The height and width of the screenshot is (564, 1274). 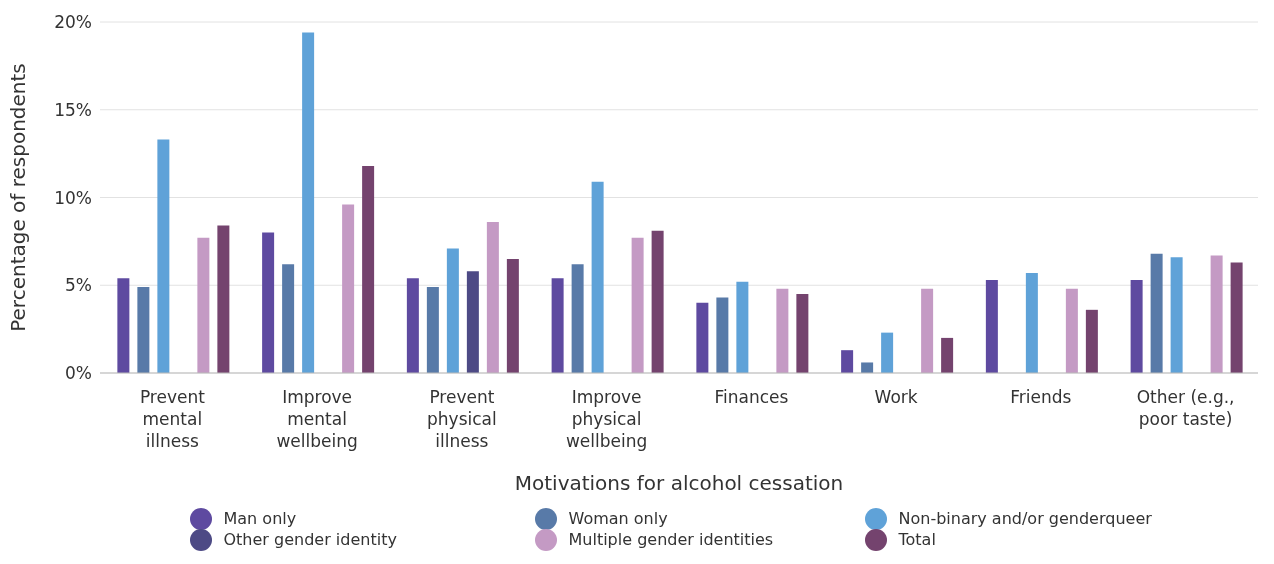 I want to click on x-tick-label: Improve physical wellbeing, so click(x=606, y=419).